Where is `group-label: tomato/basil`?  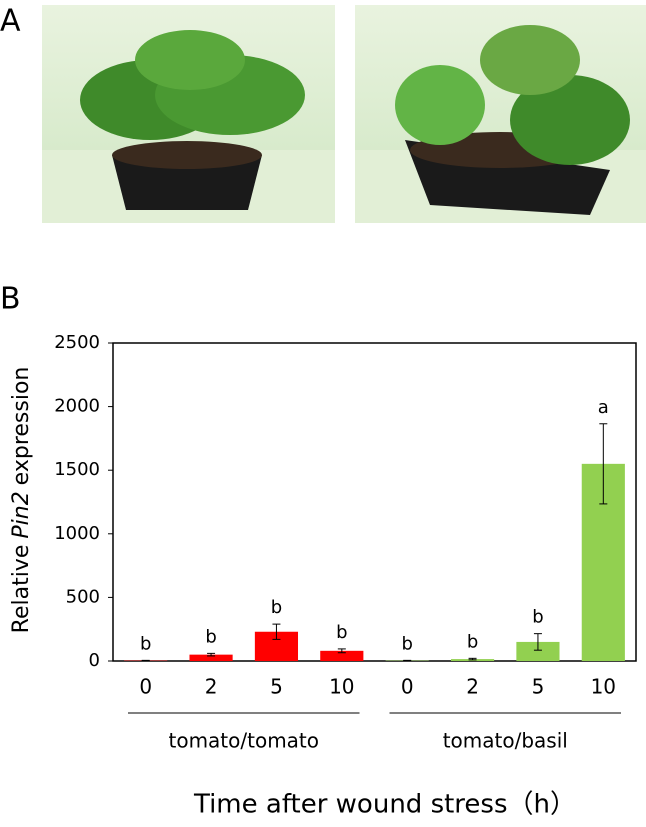 group-label: tomato/basil is located at coordinates (505, 741).